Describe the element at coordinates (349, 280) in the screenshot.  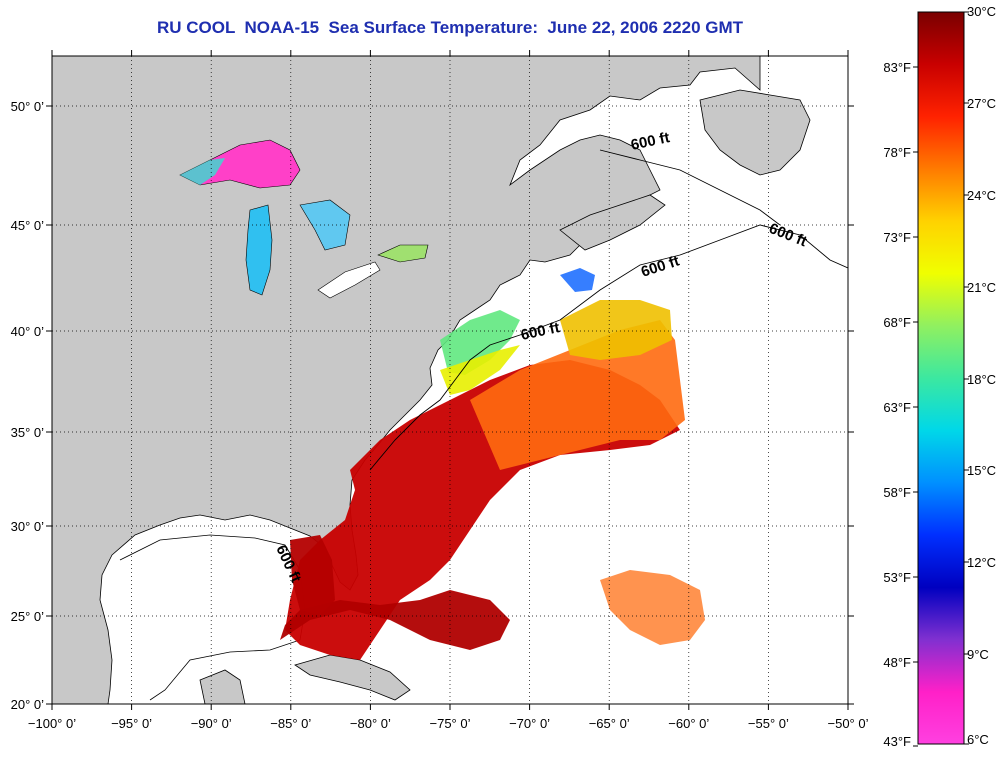
I see `lake-erie-sst` at that location.